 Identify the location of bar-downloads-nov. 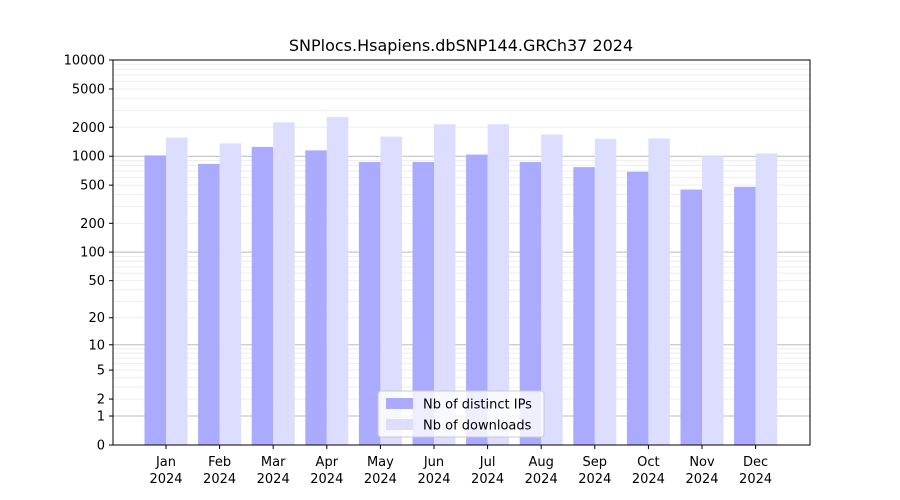
(713, 300).